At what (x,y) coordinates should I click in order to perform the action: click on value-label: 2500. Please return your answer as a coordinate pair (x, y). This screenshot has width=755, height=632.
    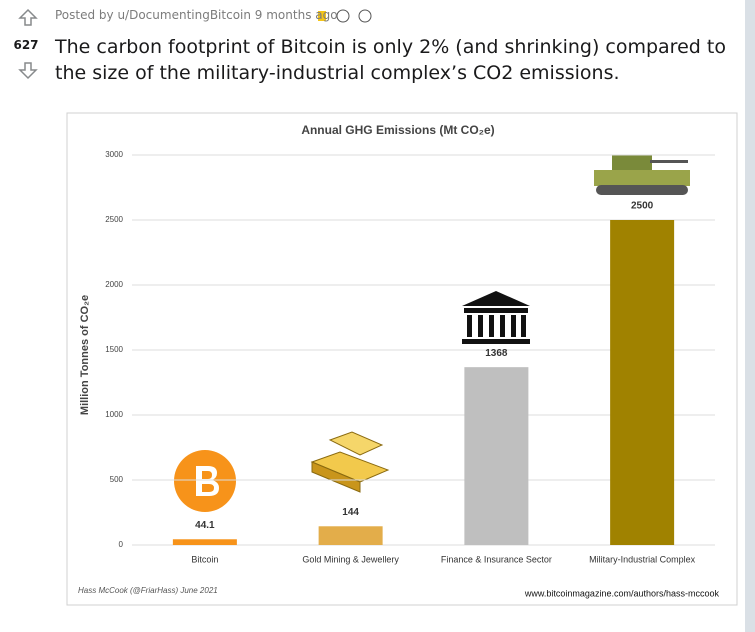
    Looking at the image, I should click on (642, 206).